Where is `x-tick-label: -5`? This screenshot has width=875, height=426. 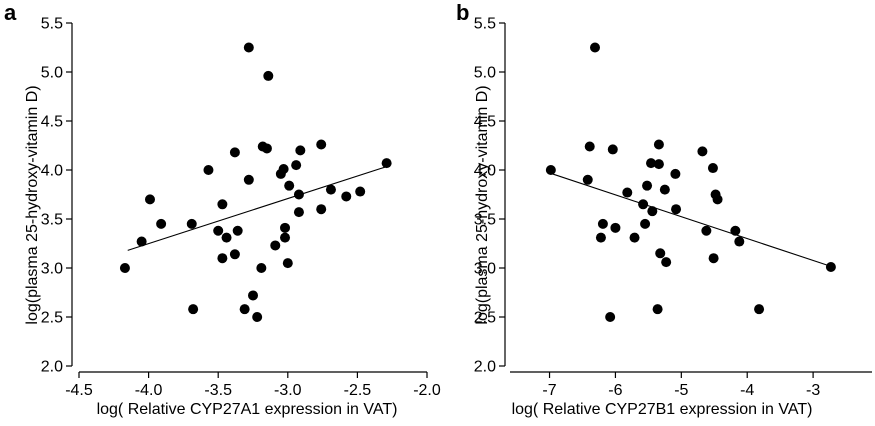 x-tick-label: -5 is located at coordinates (681, 390).